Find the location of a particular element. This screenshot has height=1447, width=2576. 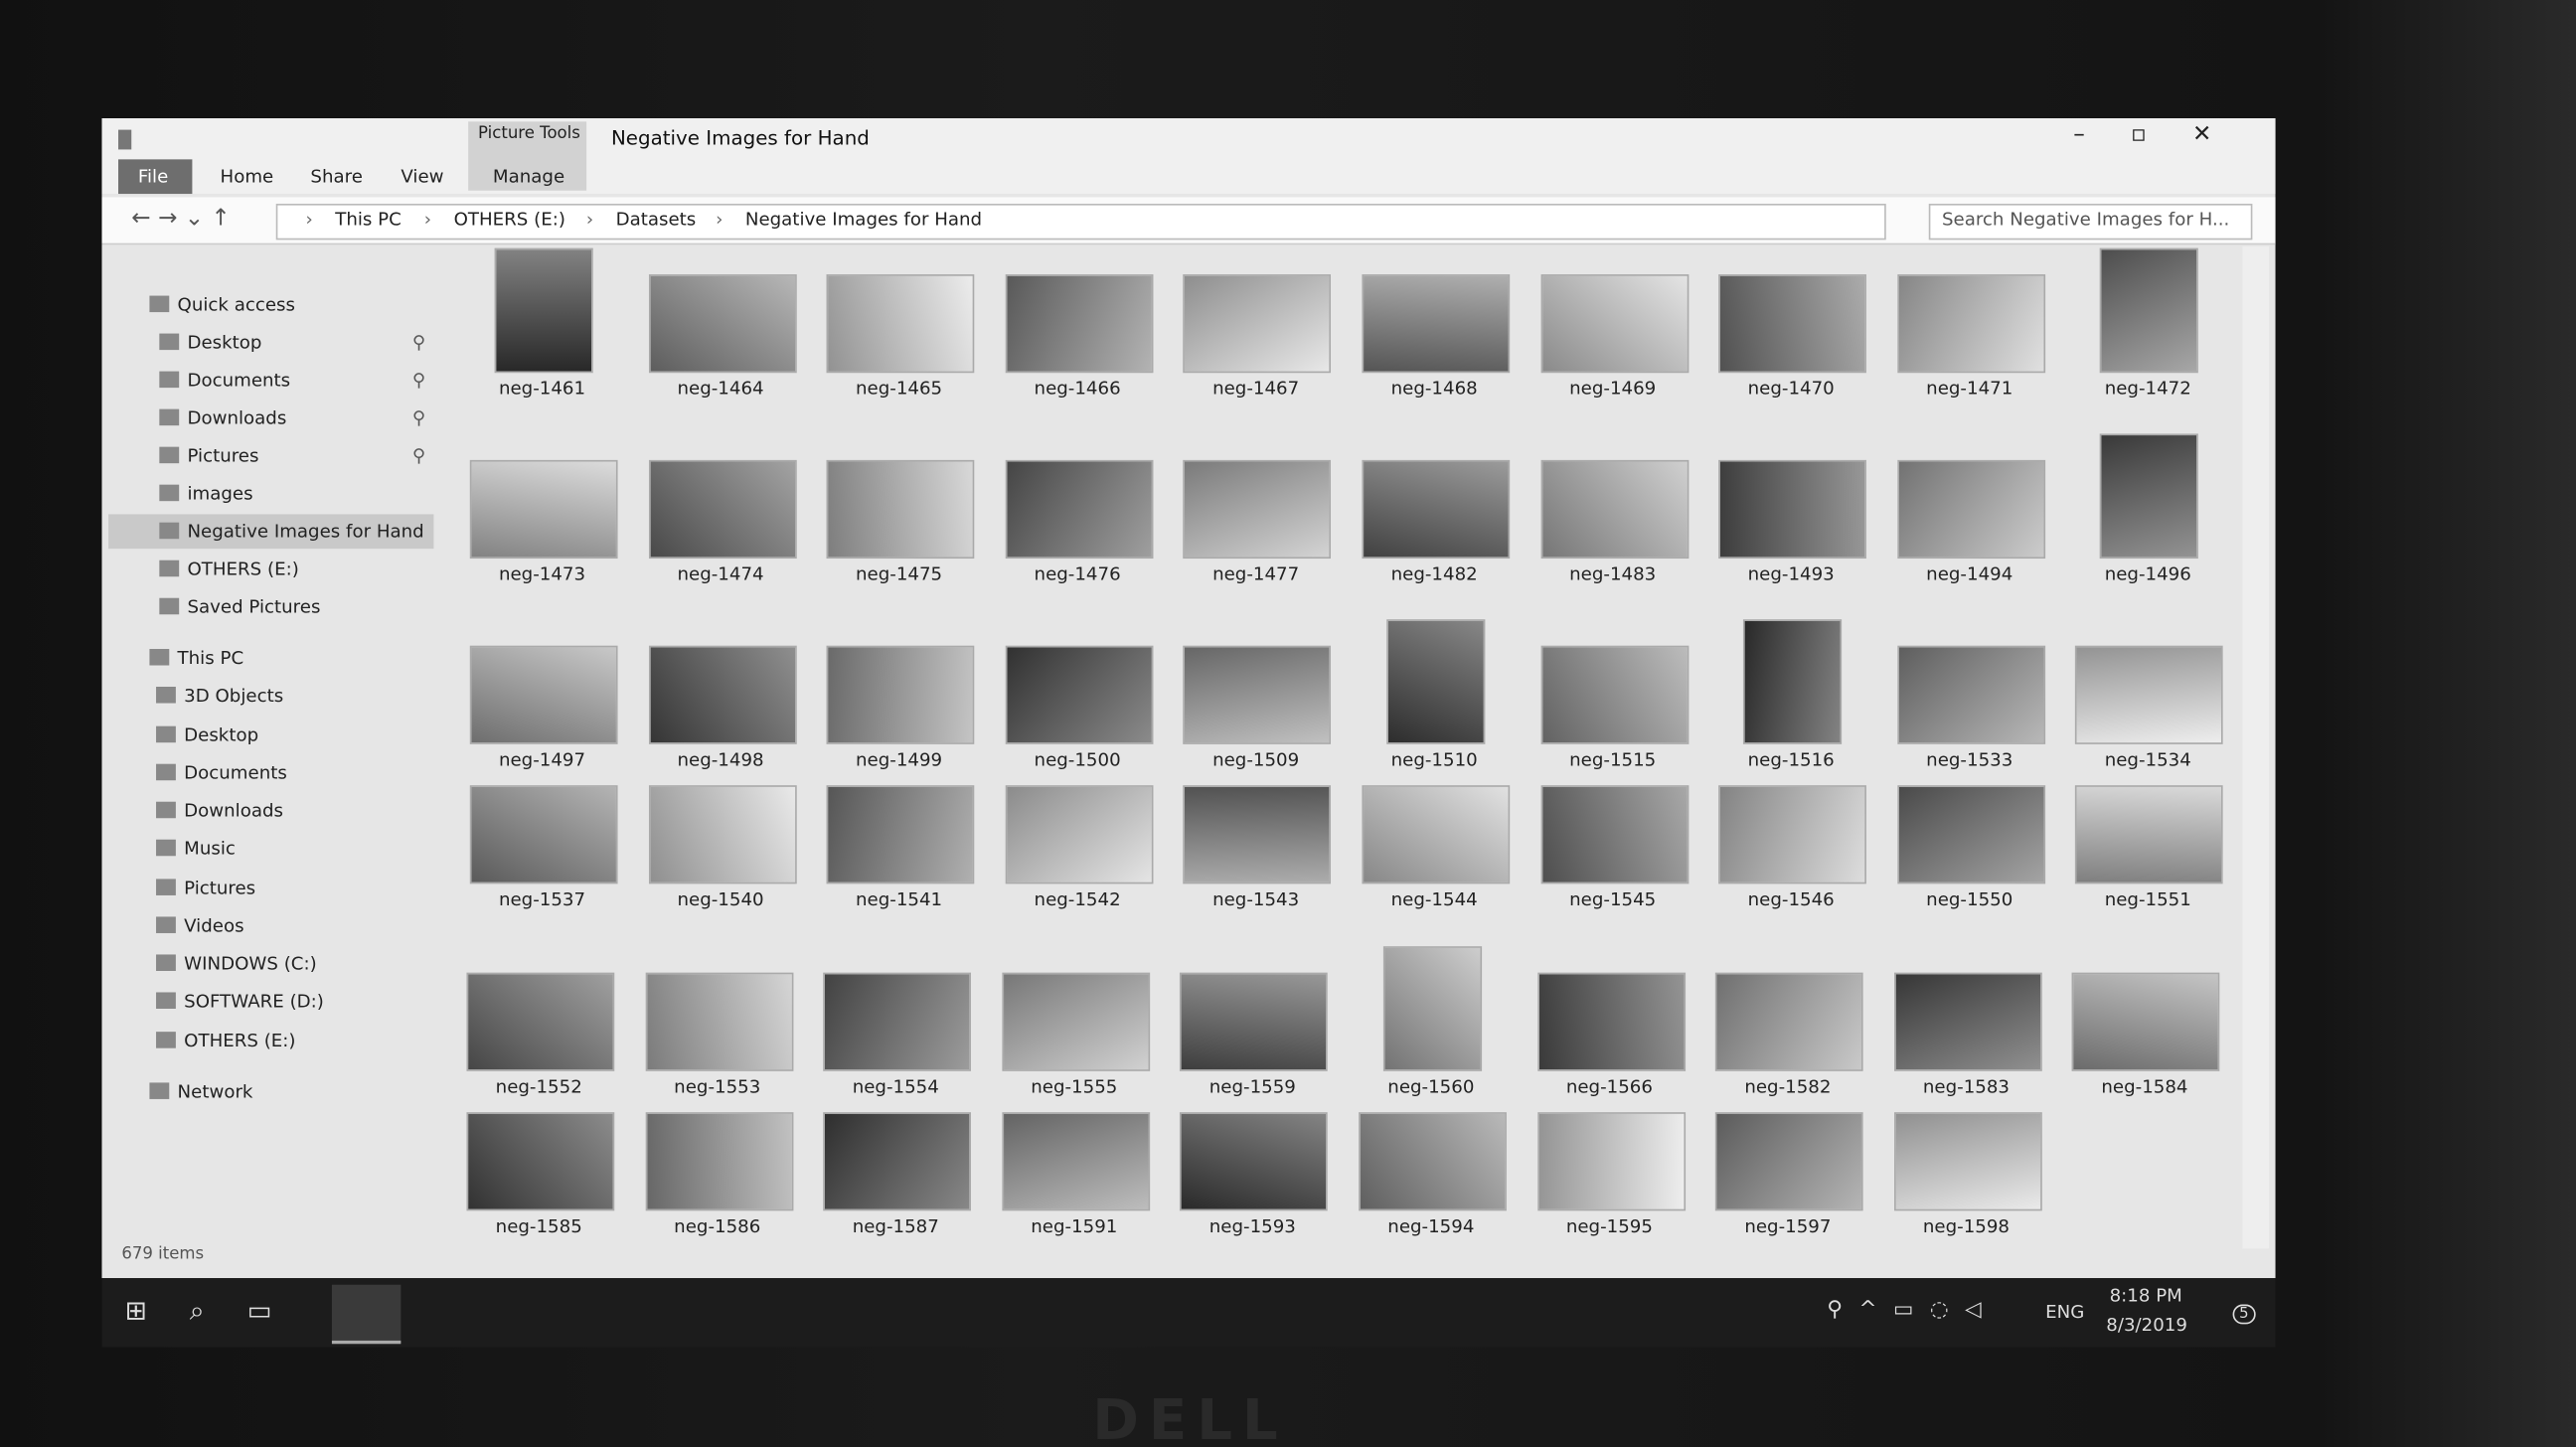

sidebar-item: SOFTWARE (D:) is located at coordinates (254, 1002).